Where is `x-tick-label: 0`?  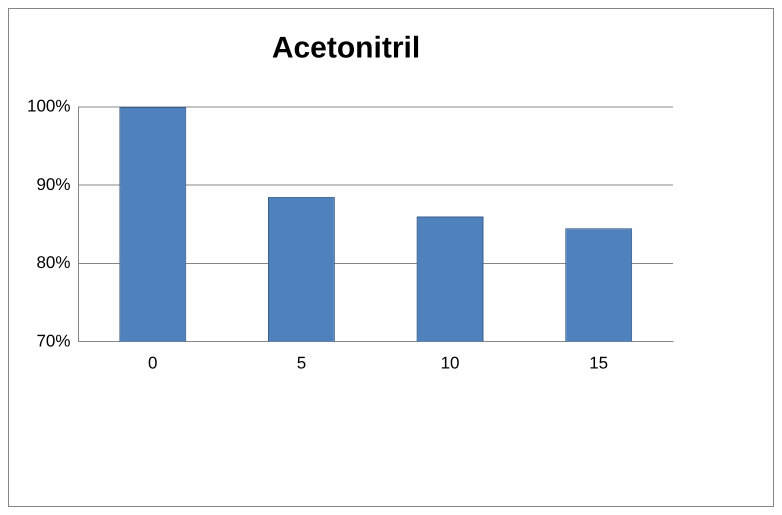
x-tick-label: 0 is located at coordinates (153, 362).